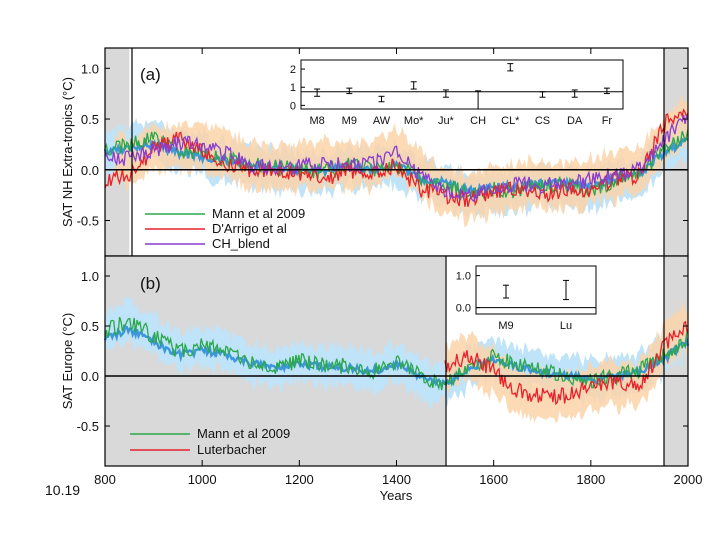 The height and width of the screenshot is (540, 720). What do you see at coordinates (566, 326) in the screenshot?
I see `inset-b-cat-1: Lu` at bounding box center [566, 326].